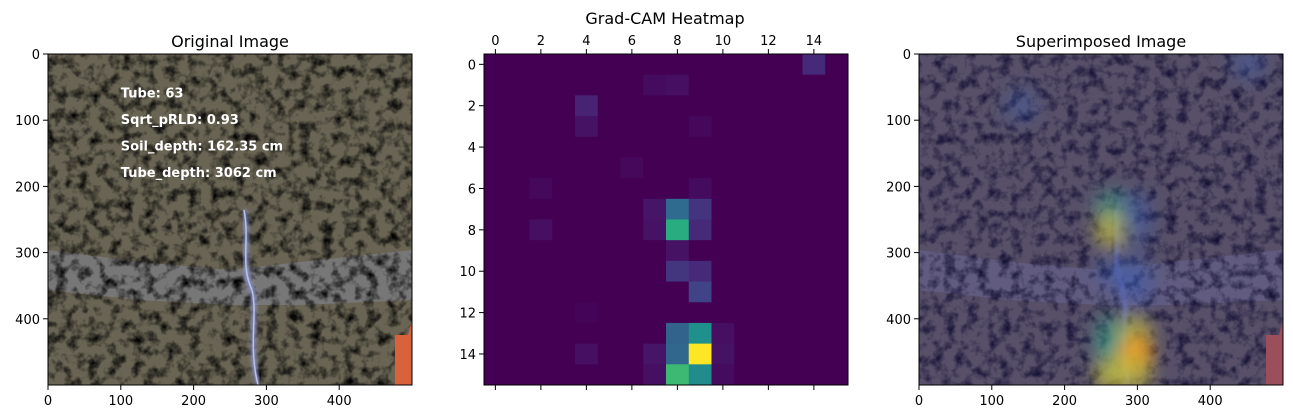 The image size is (1293, 418). What do you see at coordinates (898, 254) in the screenshot?
I see `y-tick-label: 300` at bounding box center [898, 254].